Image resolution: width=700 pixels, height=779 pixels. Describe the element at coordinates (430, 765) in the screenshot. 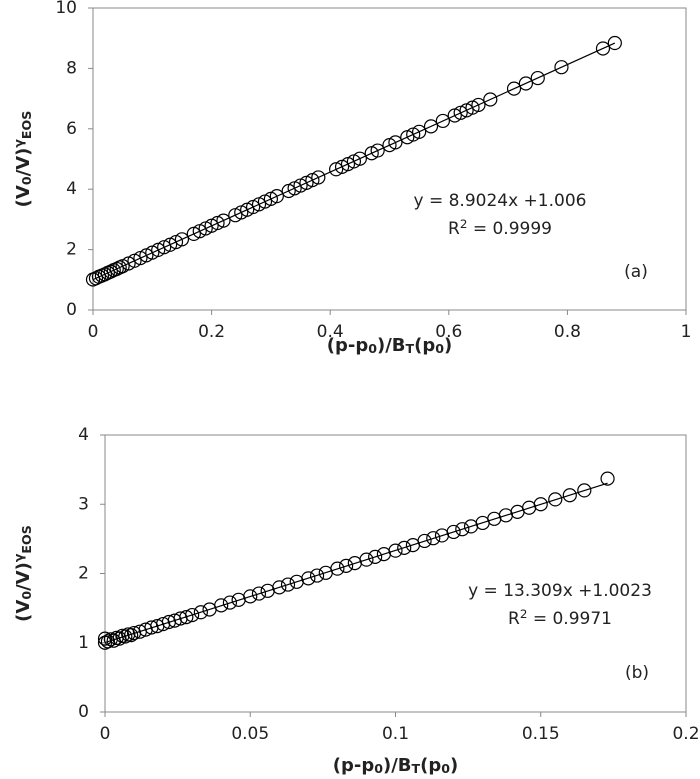

I see `x-axis-label-part: (p` at that location.